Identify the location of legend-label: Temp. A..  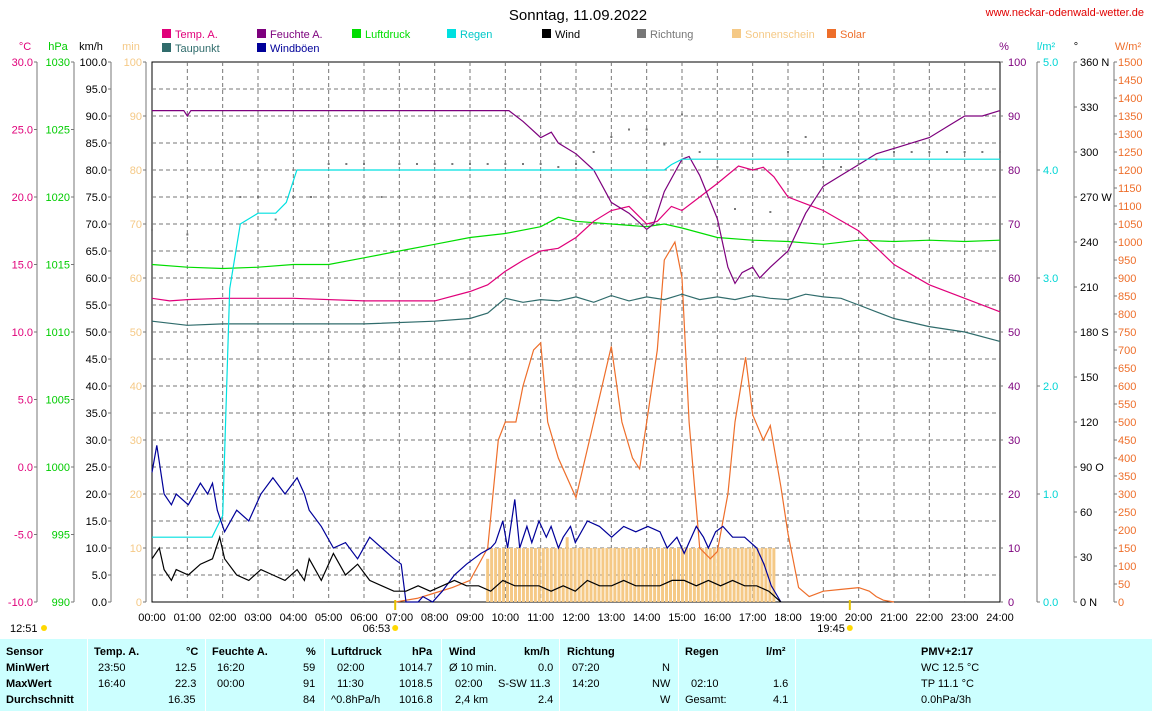
(196, 35).